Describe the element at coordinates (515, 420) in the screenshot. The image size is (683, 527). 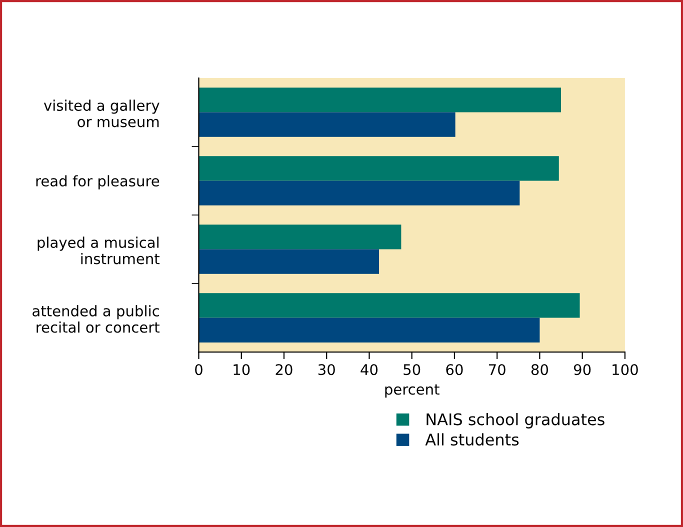
I see `legend-label: NAIS school graduates` at that location.